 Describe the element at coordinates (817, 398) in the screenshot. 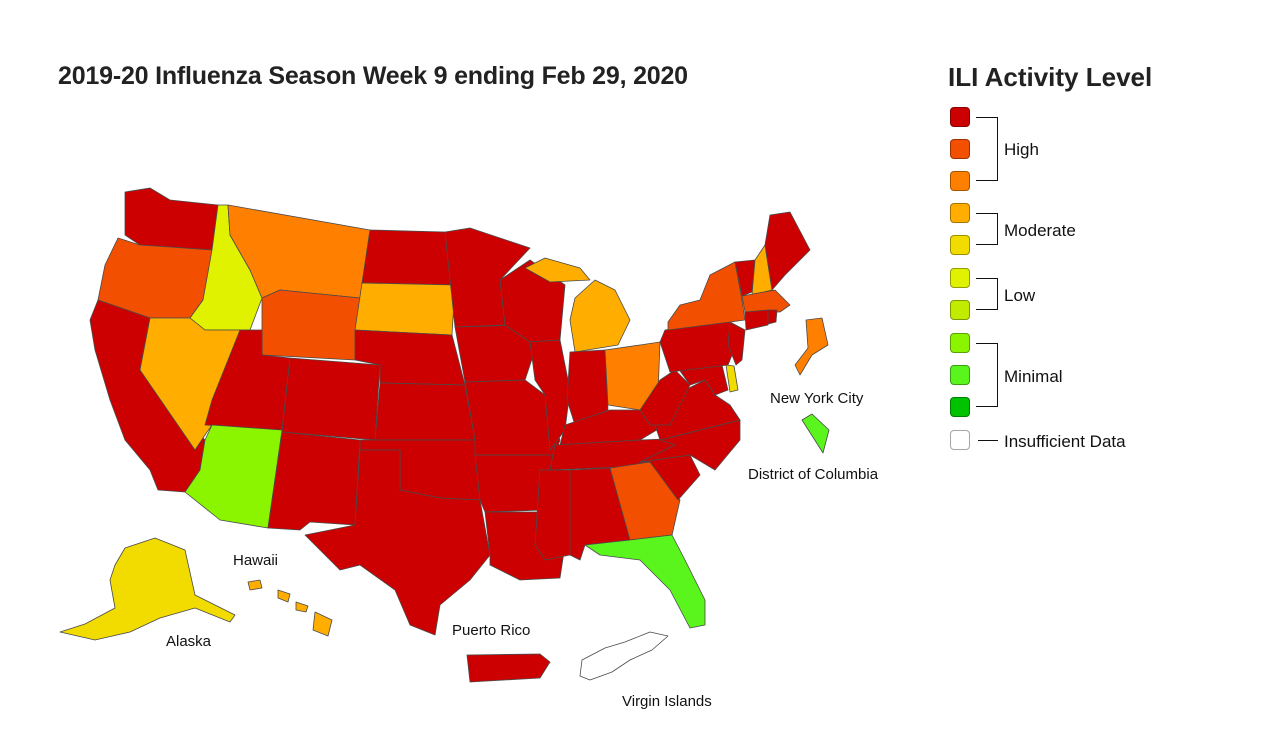

I see `label-new-york-city: New York City` at that location.